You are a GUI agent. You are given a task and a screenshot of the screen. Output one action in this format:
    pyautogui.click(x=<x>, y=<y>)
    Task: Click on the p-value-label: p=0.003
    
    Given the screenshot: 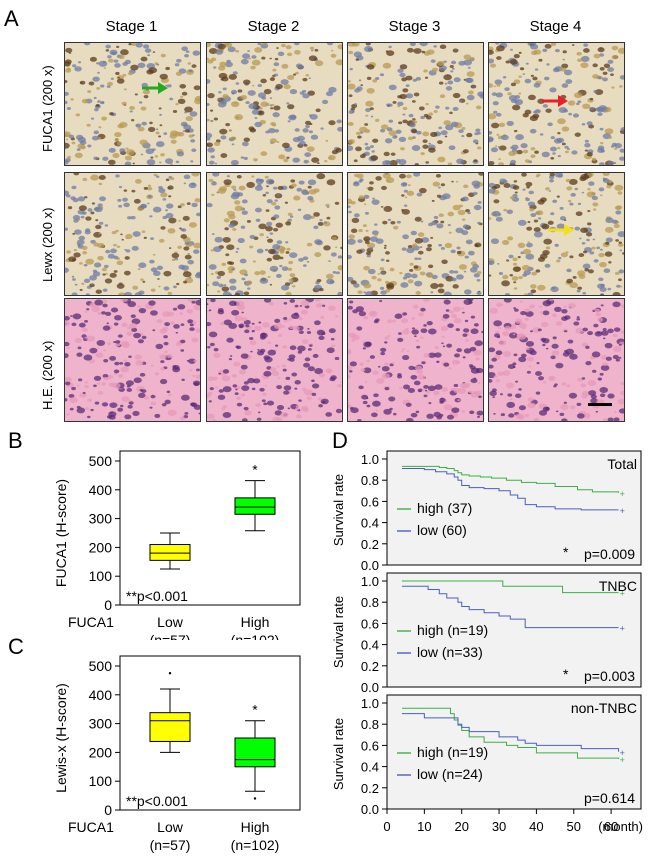 What is the action you would take?
    pyautogui.click(x=609, y=676)
    